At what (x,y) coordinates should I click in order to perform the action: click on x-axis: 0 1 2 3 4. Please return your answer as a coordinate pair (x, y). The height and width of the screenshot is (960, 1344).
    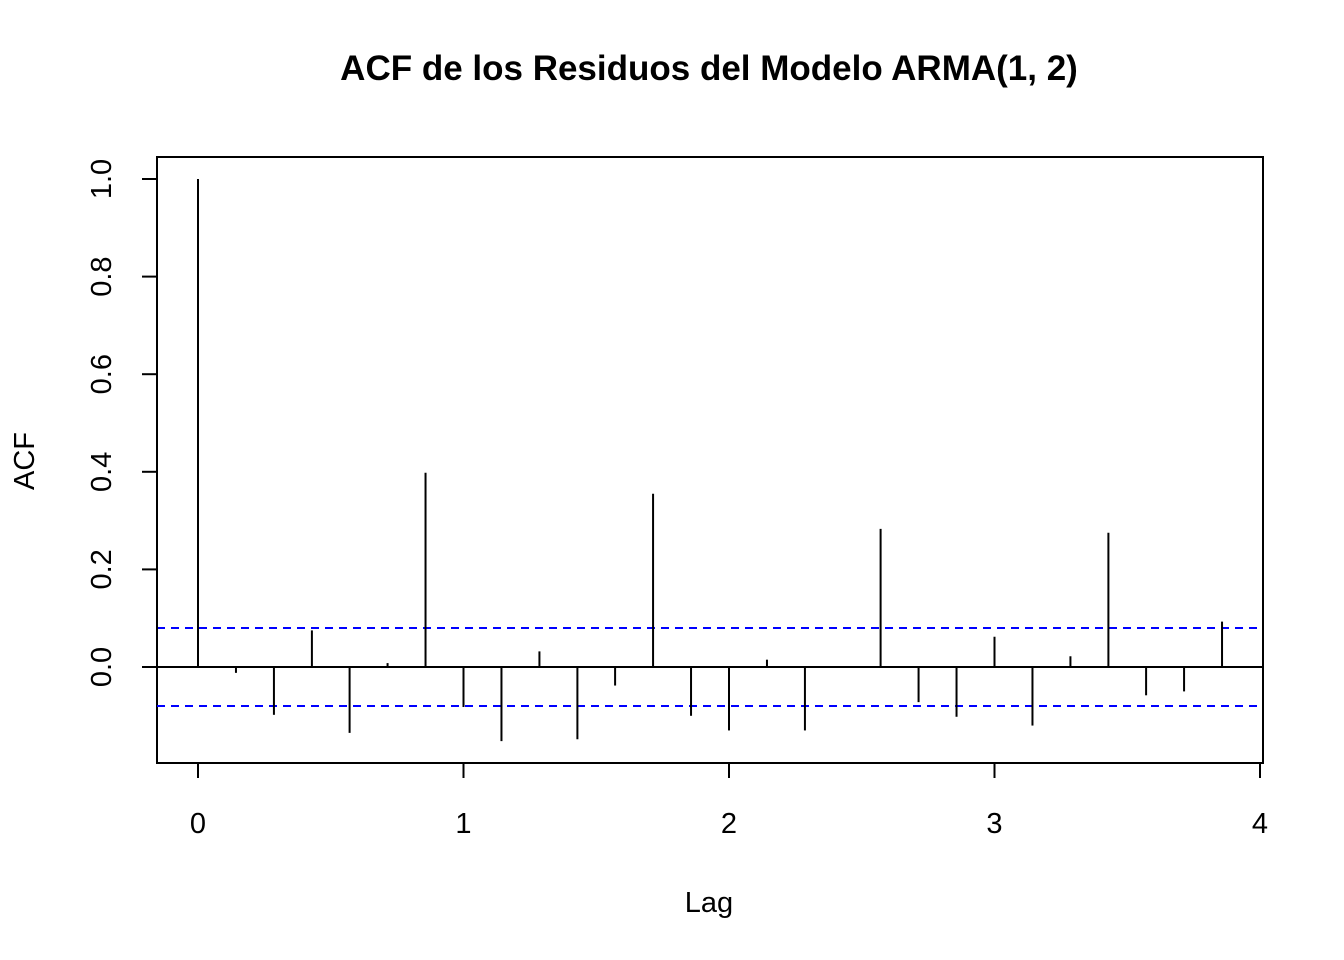
    Looking at the image, I should click on (729, 801).